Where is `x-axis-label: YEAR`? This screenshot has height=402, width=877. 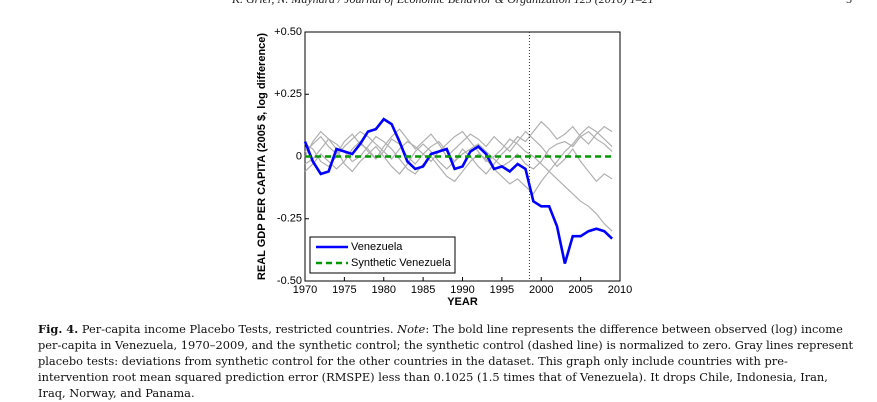 x-axis-label: YEAR is located at coordinates (462, 302).